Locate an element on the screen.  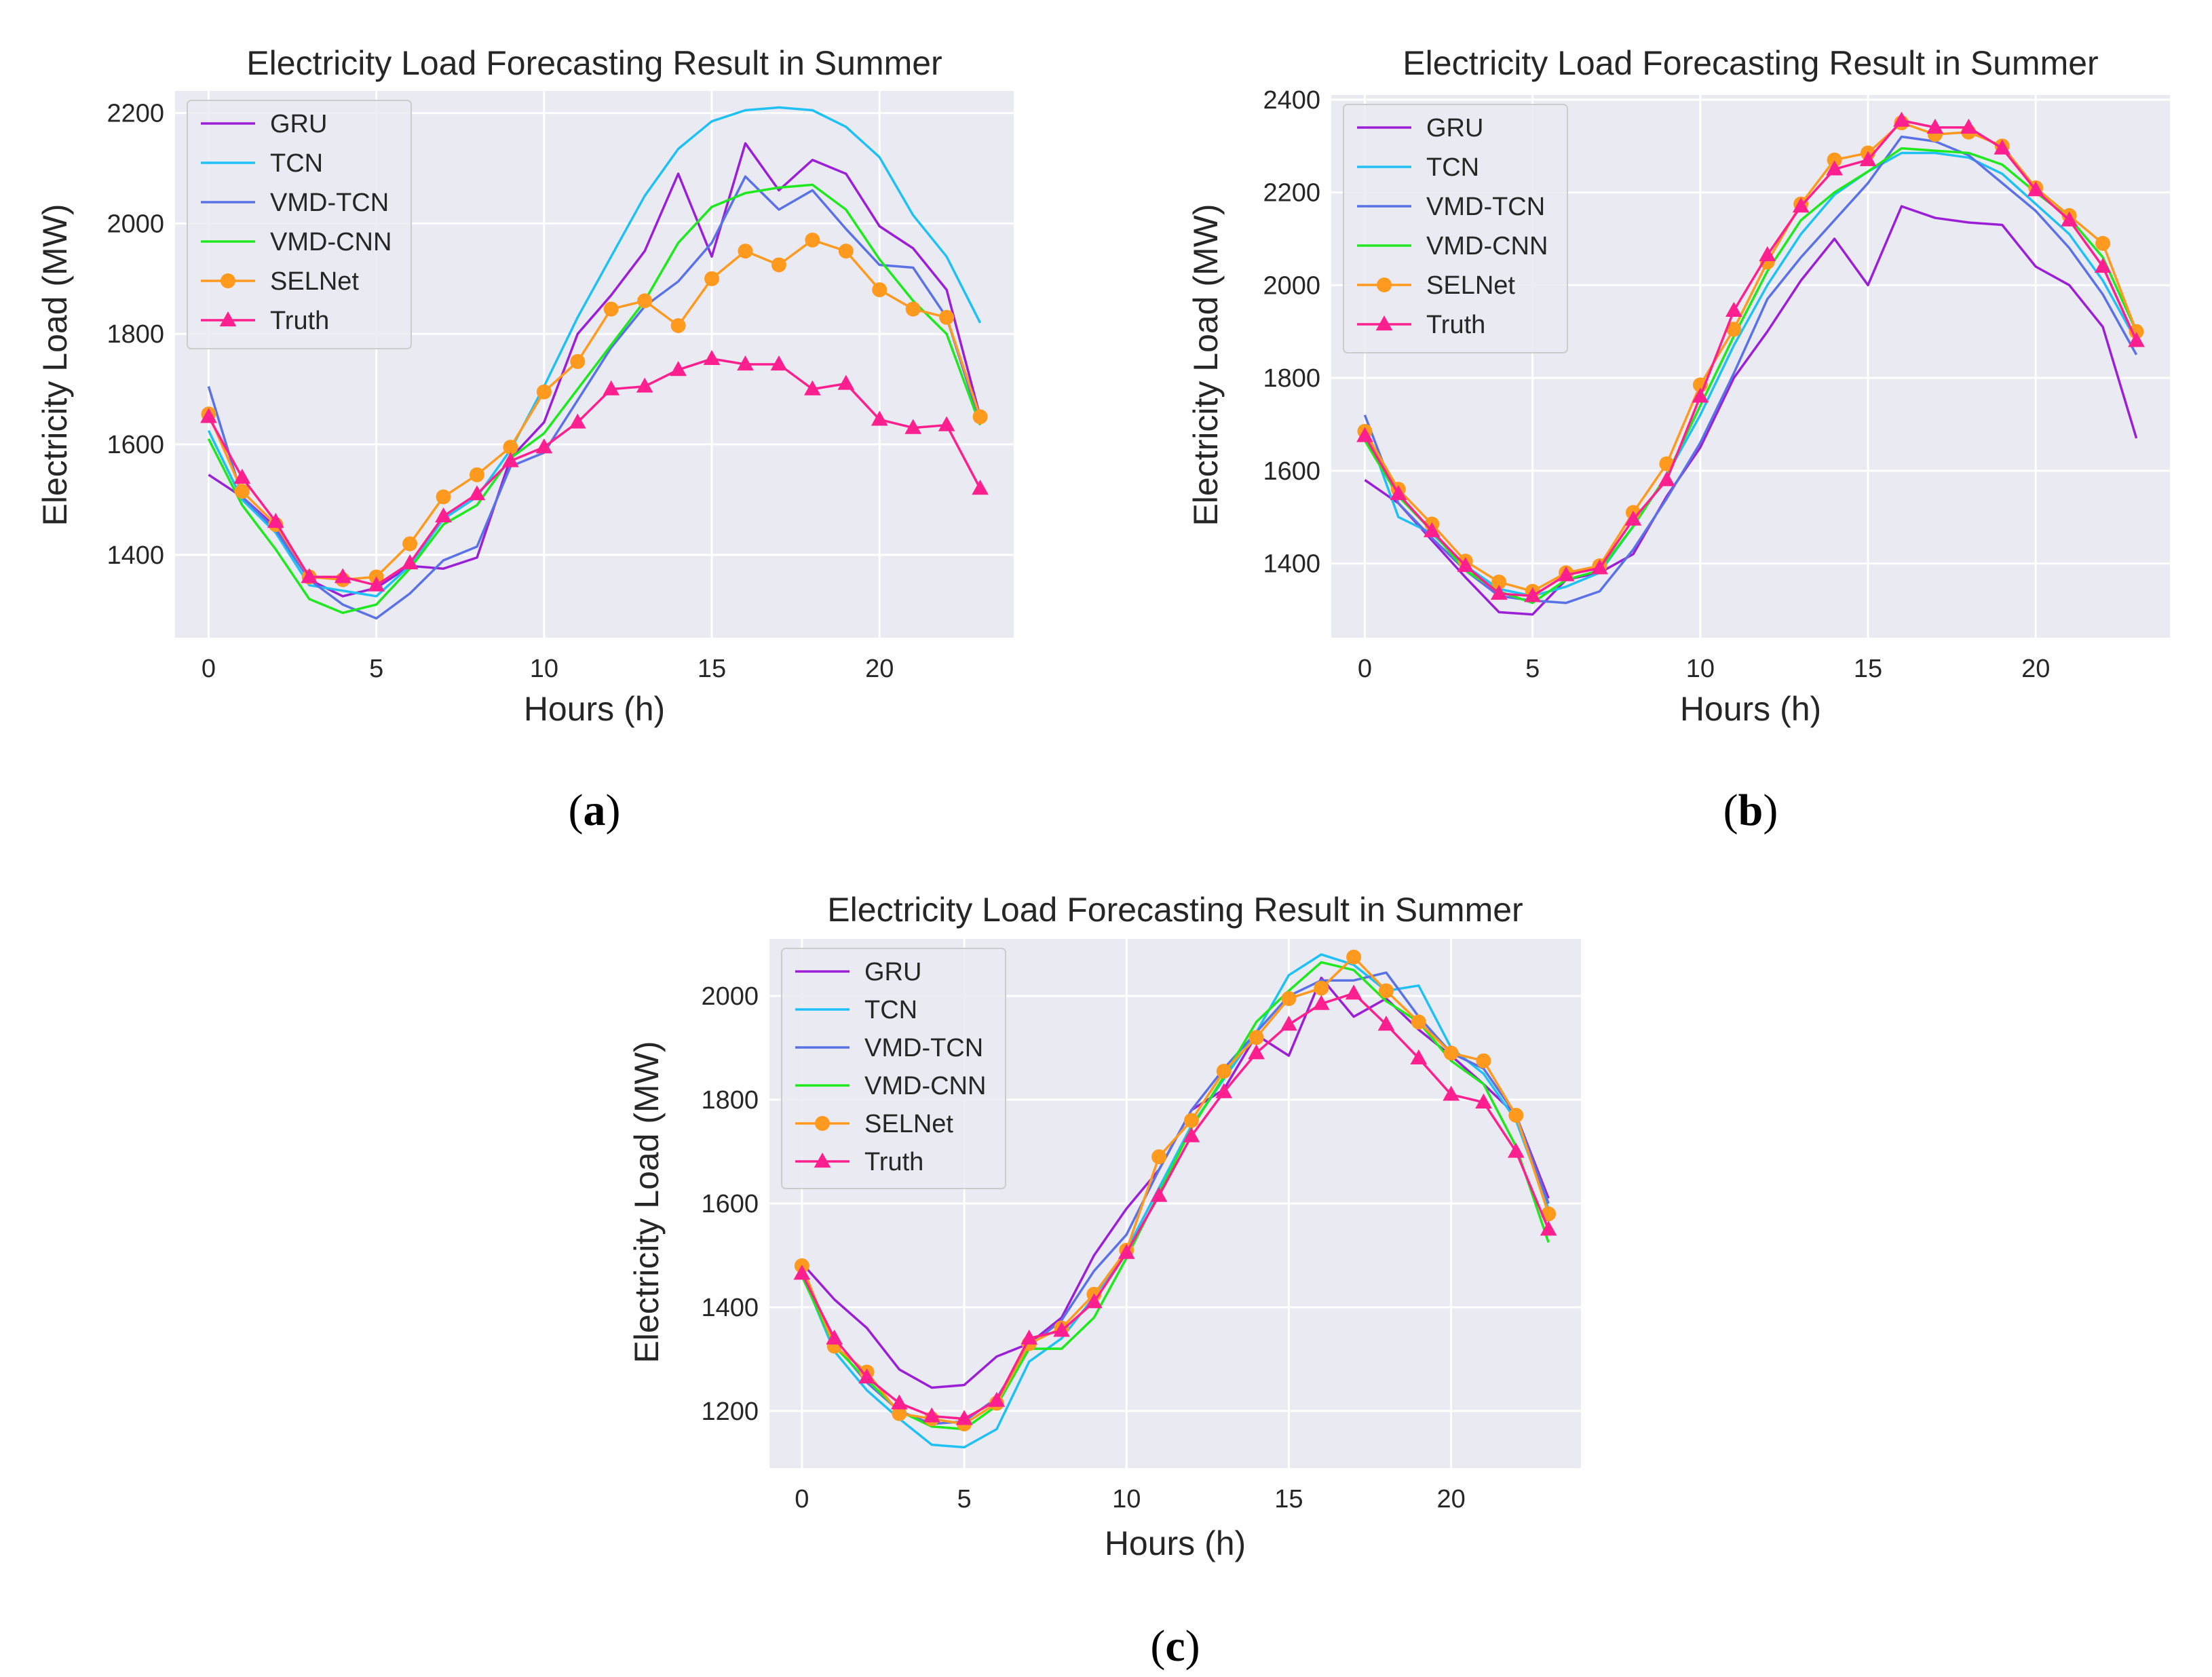
panel-letter: c is located at coordinates (1175, 1646).